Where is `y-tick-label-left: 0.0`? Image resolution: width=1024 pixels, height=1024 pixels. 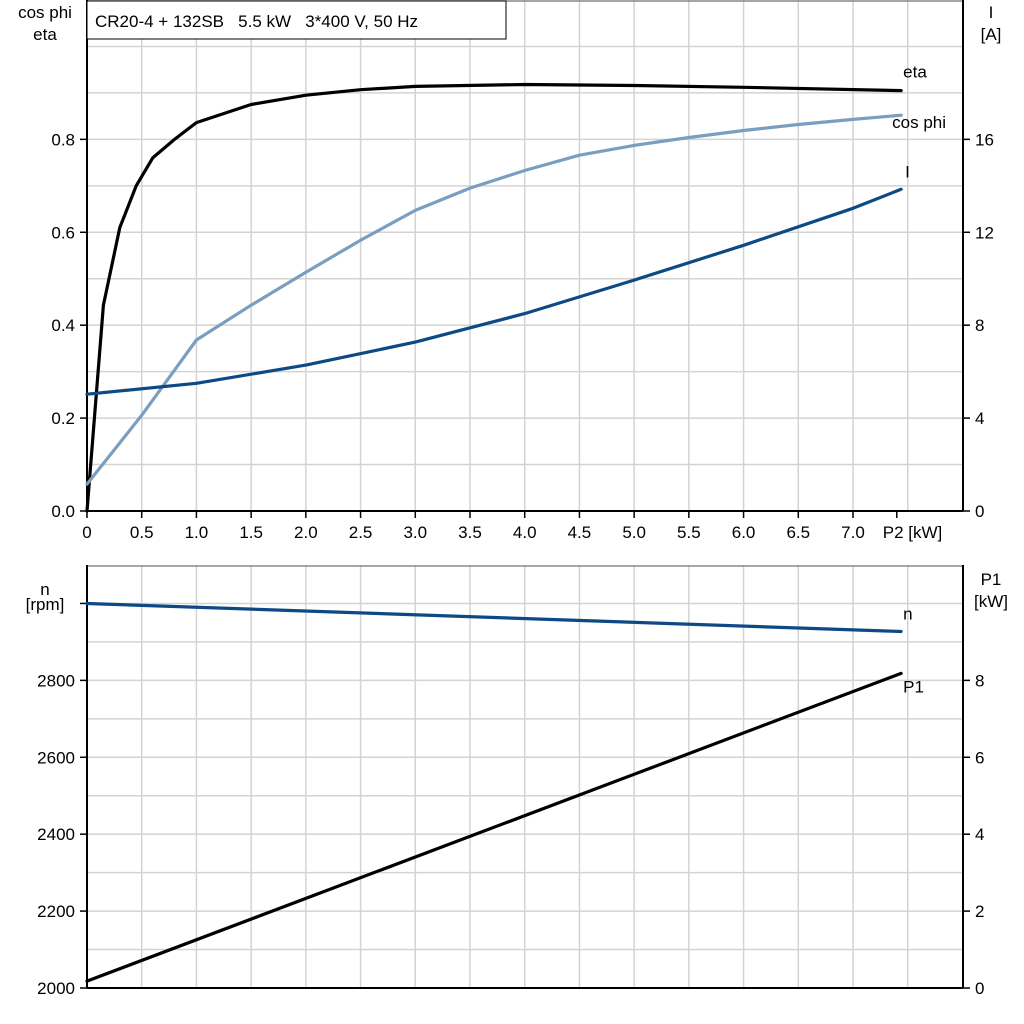
y-tick-label-left: 0.0 is located at coordinates (63, 511).